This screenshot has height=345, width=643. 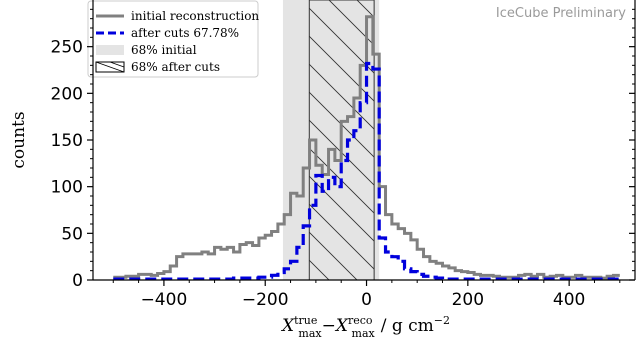 What do you see at coordinates (110, 50) in the screenshot?
I see `legend-swatch-filled` at bounding box center [110, 50].